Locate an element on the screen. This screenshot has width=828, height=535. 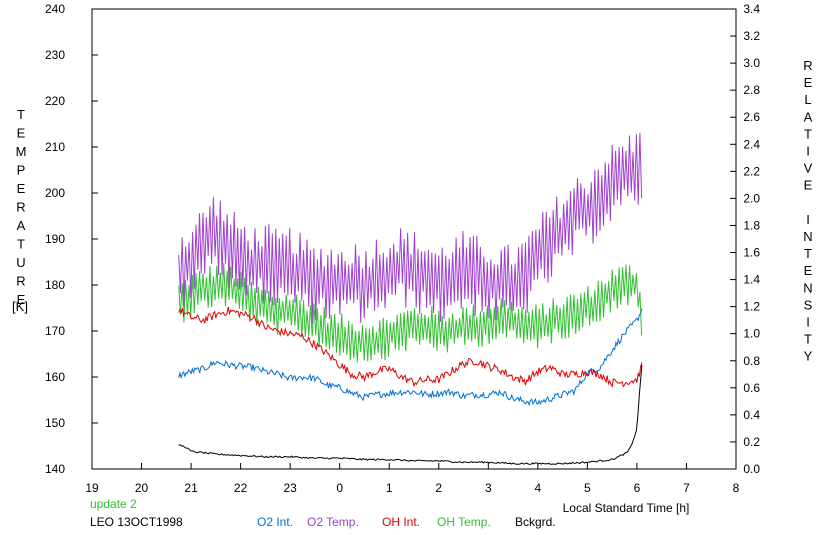
left-tick-label: 200 is located at coordinates (55, 193).